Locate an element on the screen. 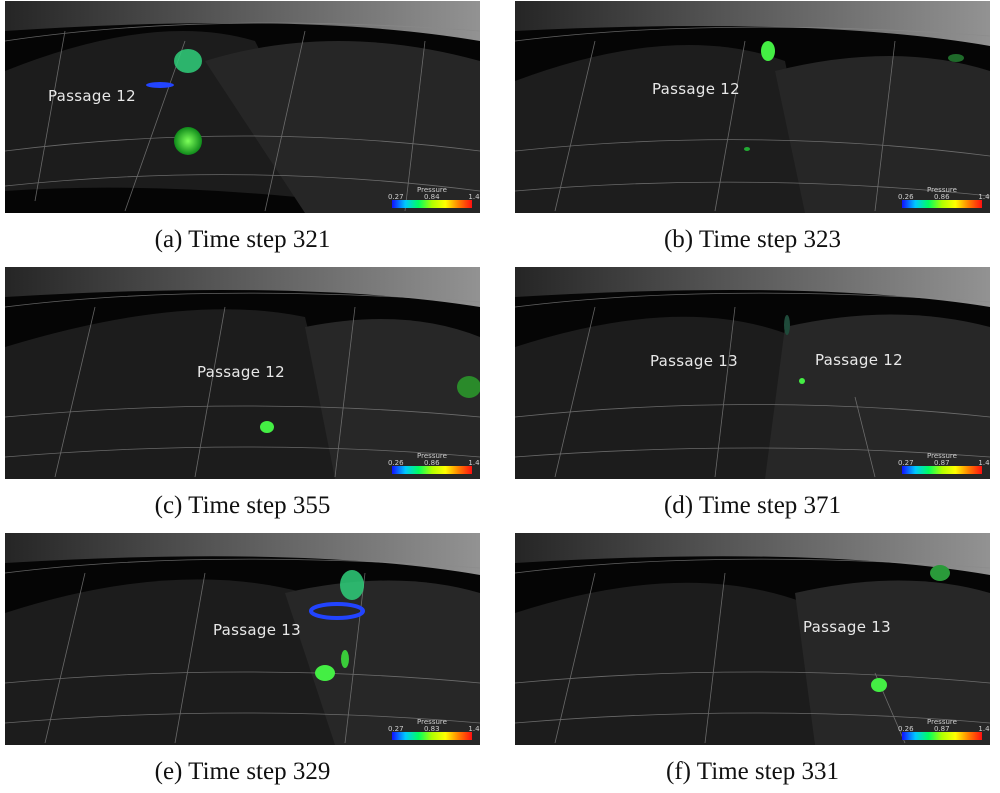 Image resolution: width=1000 pixels, height=793 pixels. pressure-legend: Pressure 0.27 0.84 1.46 is located at coordinates (434, 197).